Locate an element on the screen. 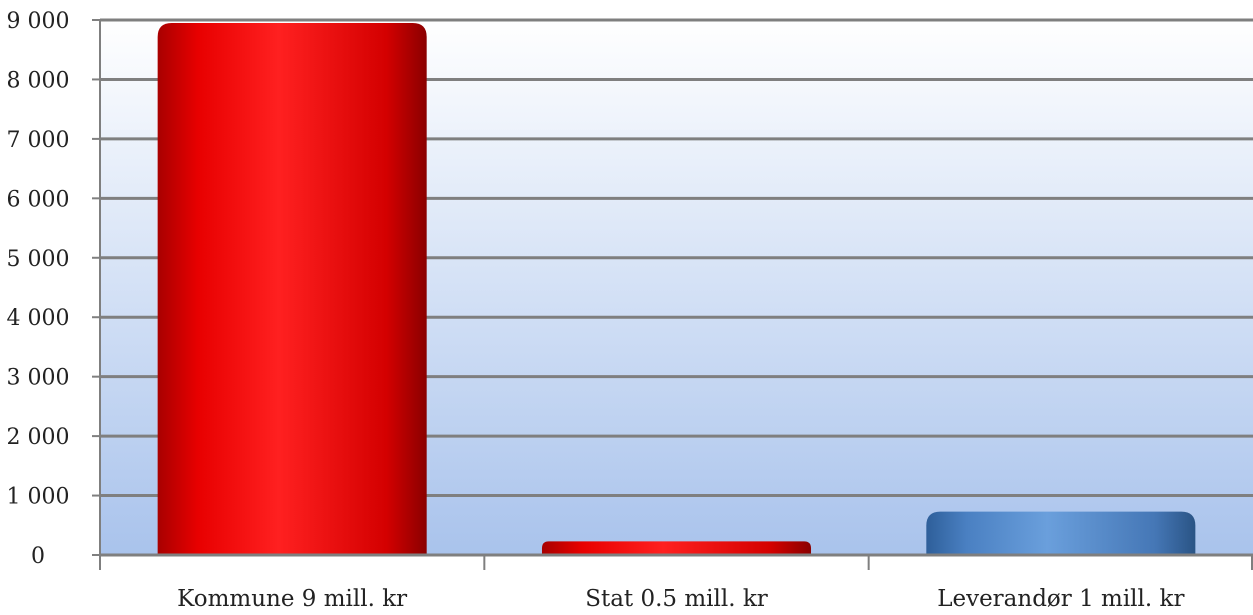  y-tick-label: 7 000 is located at coordinates (38, 140).